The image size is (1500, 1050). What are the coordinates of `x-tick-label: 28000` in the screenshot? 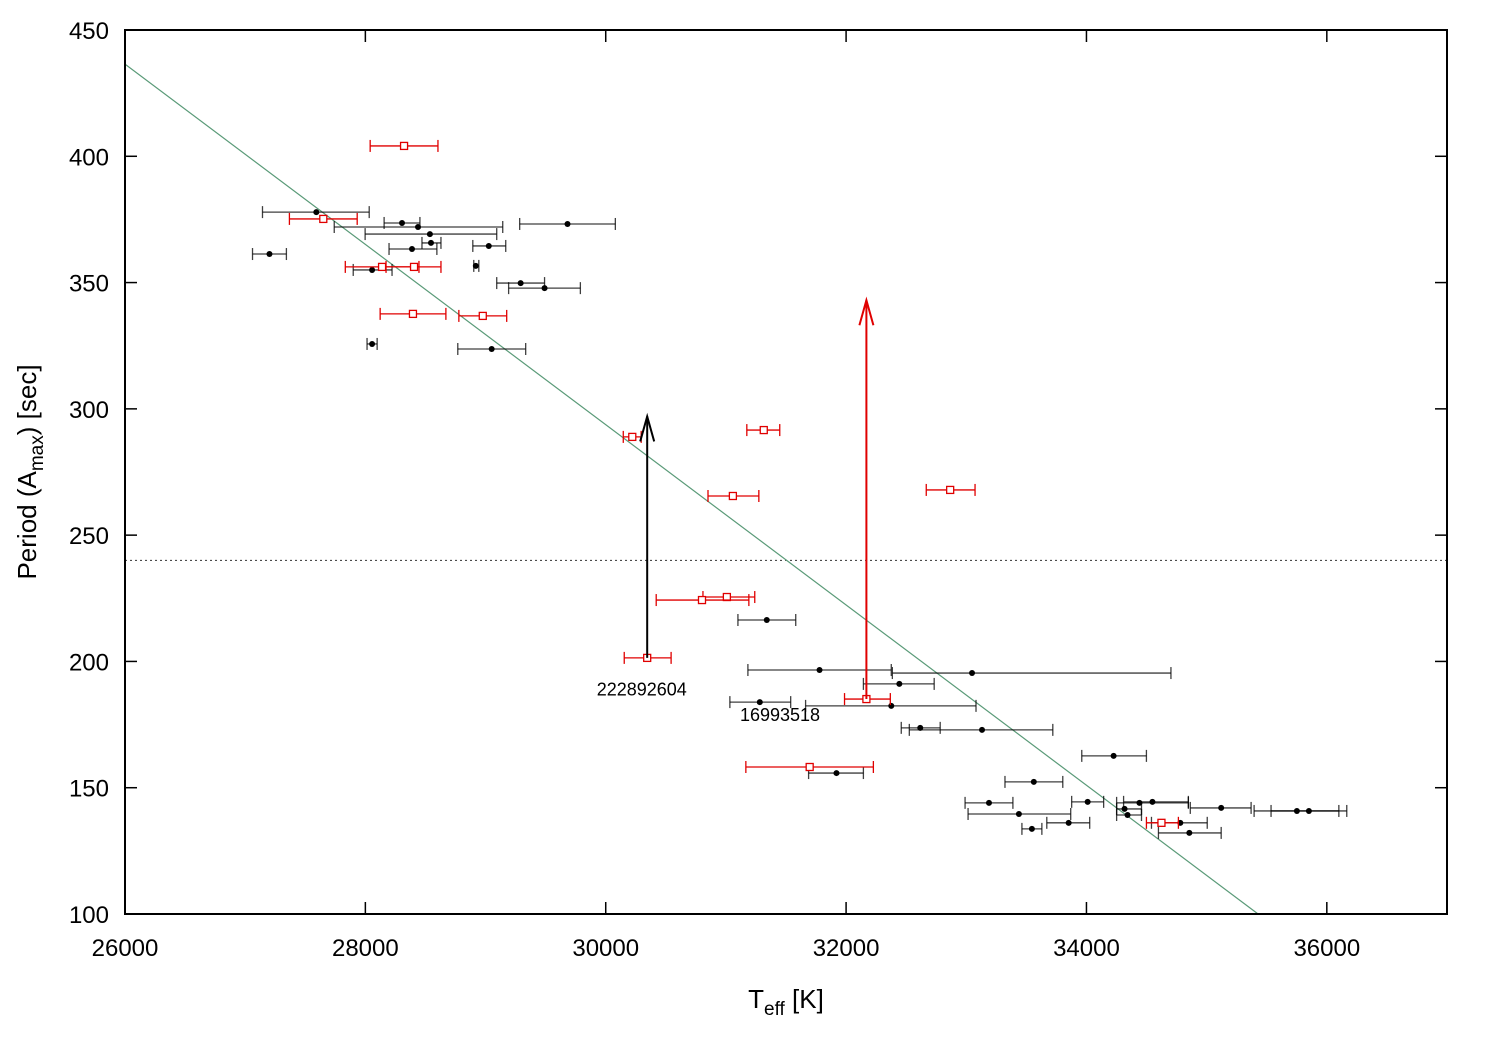 It's located at (365, 948).